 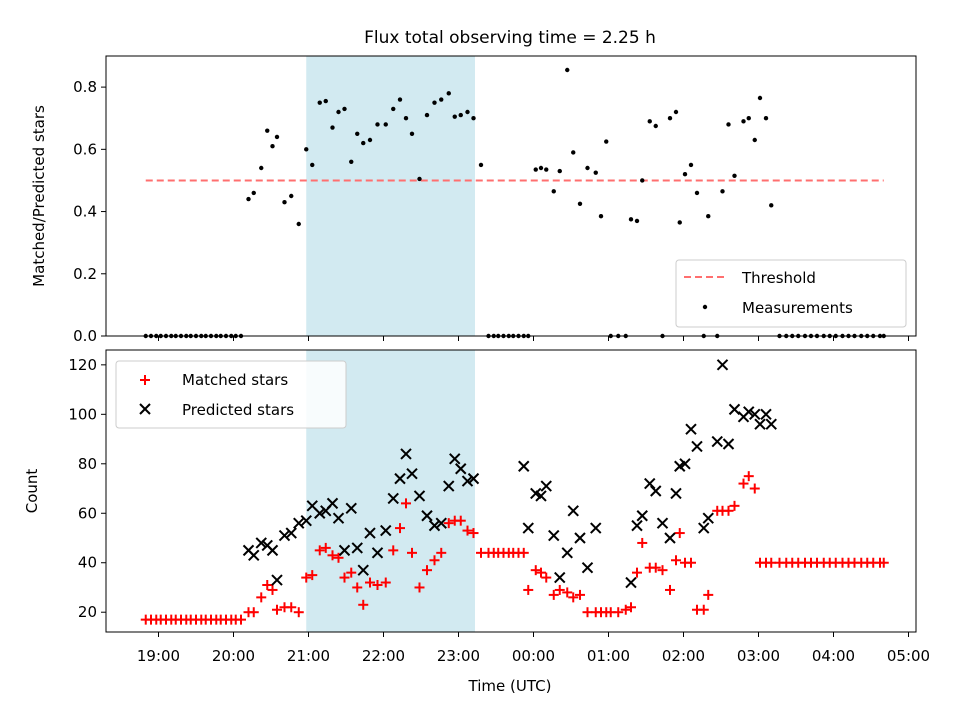 I want to click on legend-bottom-box, so click(x=231, y=394).